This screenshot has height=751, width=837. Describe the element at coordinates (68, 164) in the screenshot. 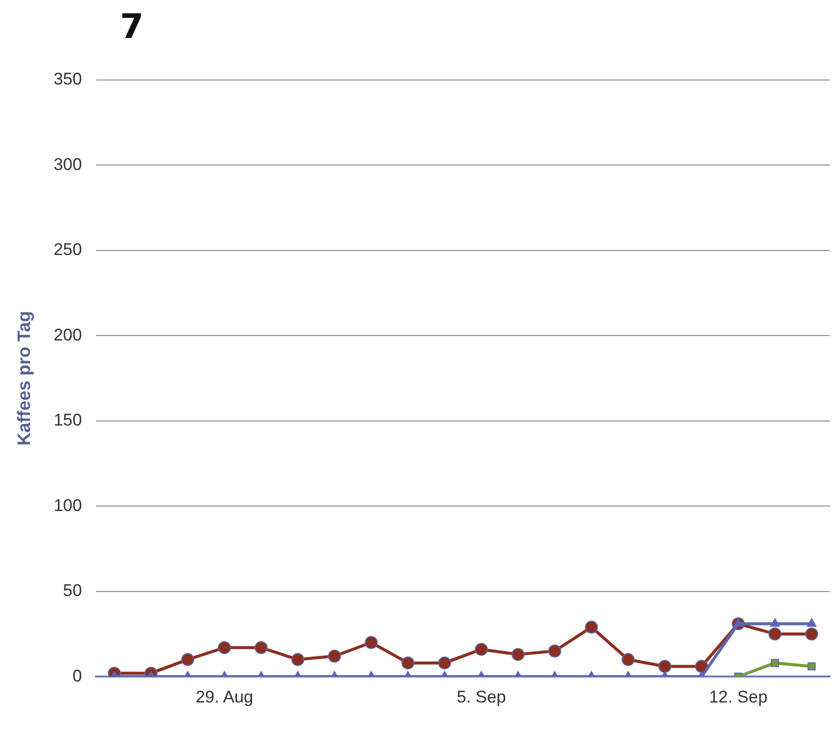

I see `y-tick-label: 300` at that location.